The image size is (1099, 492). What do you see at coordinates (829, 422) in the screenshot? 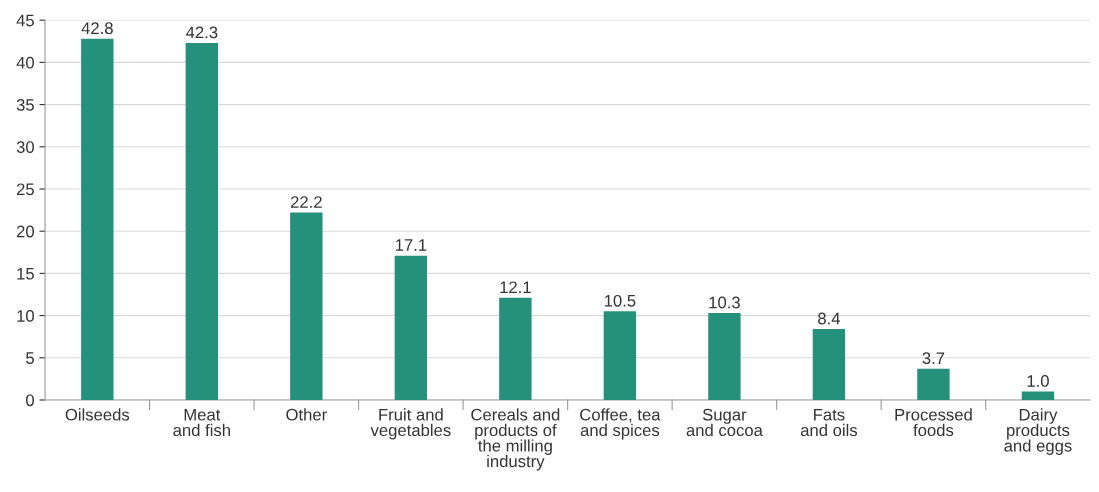
I see `x-tick-label: Fats and oils` at bounding box center [829, 422].